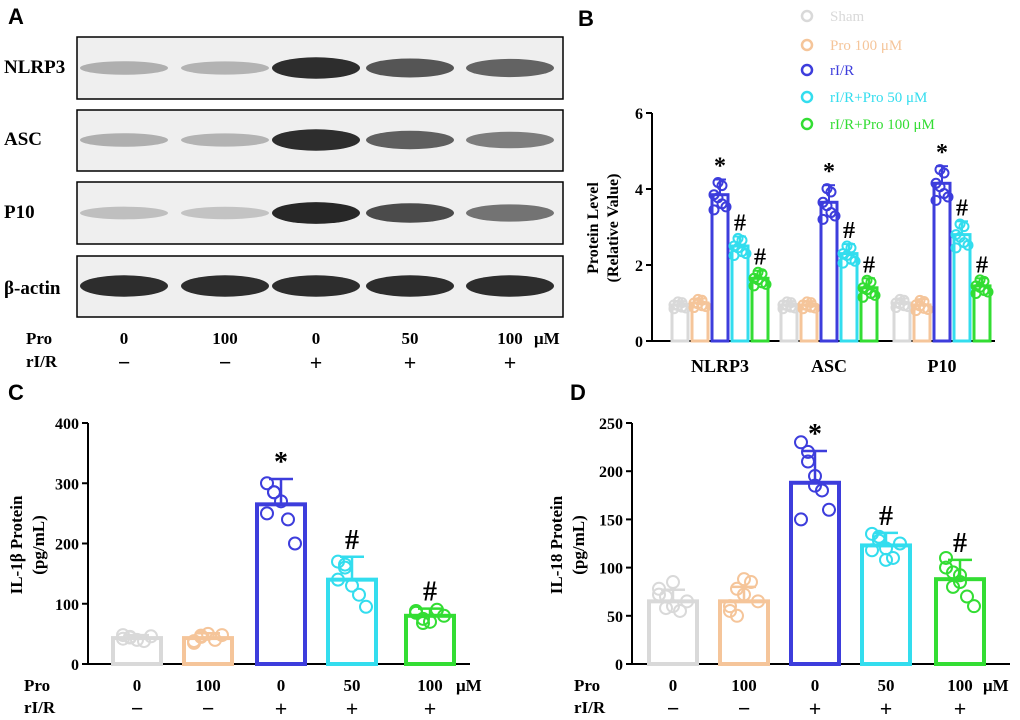 The width and height of the screenshot is (1020, 720). Describe the element at coordinates (996, 685) in the screenshot. I see `unit-label: μM` at that location.